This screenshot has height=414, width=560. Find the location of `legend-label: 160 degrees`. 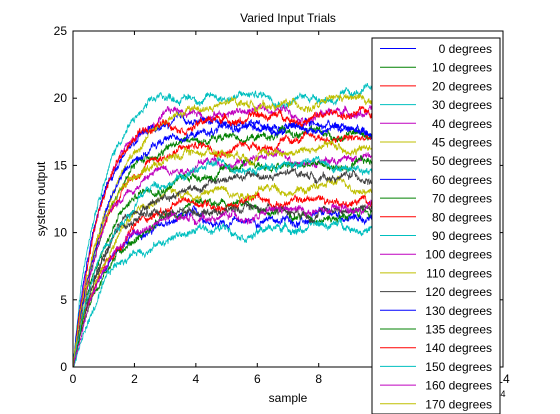

legend-label: 160 degrees is located at coordinates (458, 386).